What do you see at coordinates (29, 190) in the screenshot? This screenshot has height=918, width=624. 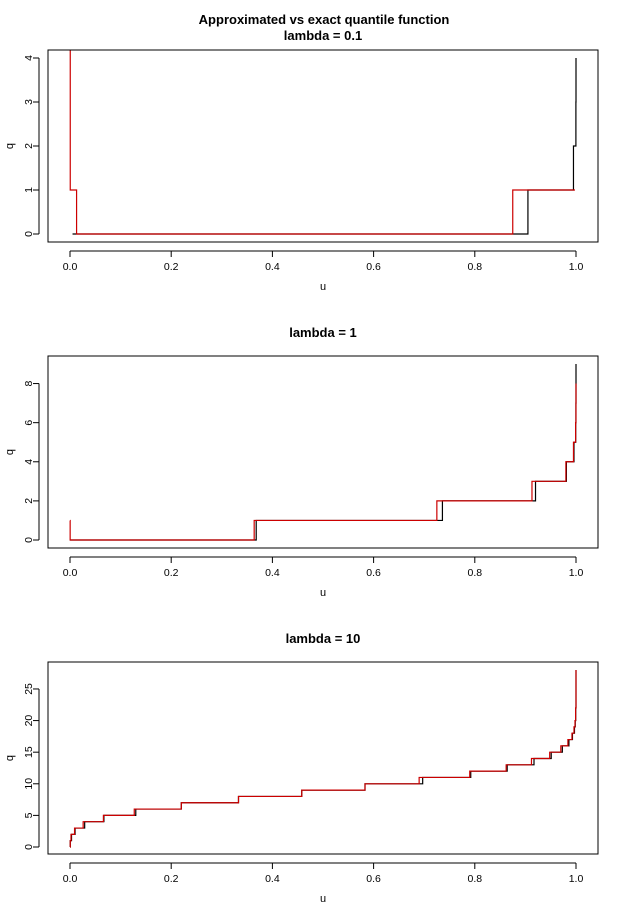 I see `y-tick-label: 1` at bounding box center [29, 190].